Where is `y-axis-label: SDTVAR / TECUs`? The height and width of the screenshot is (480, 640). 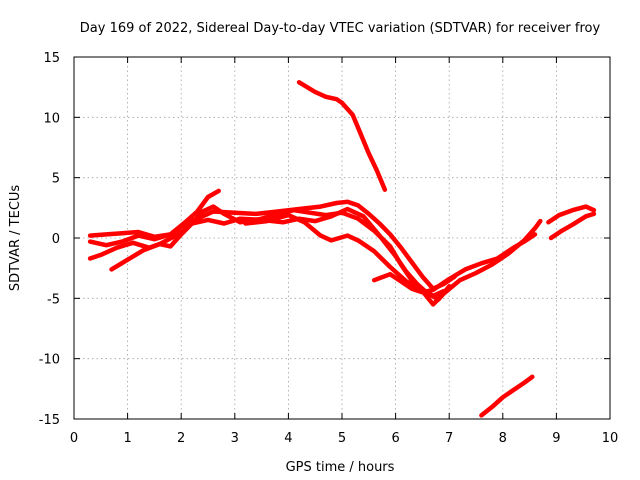 y-axis-label: SDTVAR / TECUs is located at coordinates (15, 238).